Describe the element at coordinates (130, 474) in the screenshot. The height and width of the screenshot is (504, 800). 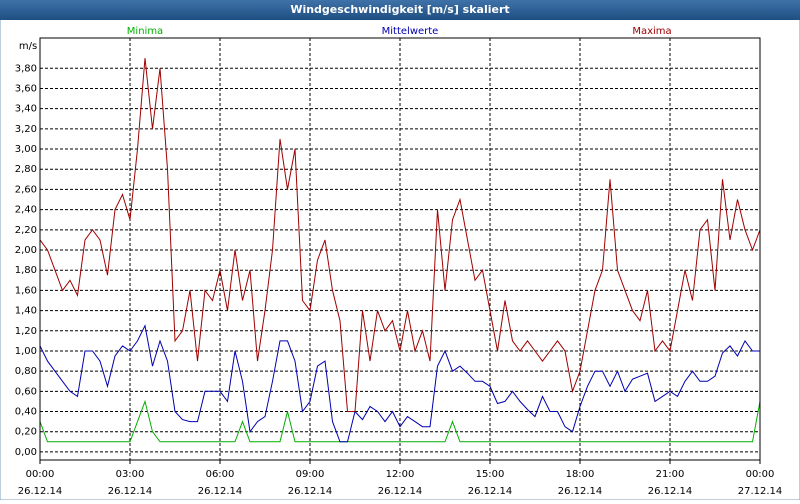
I see `x-tick-label: 03:00` at that location.